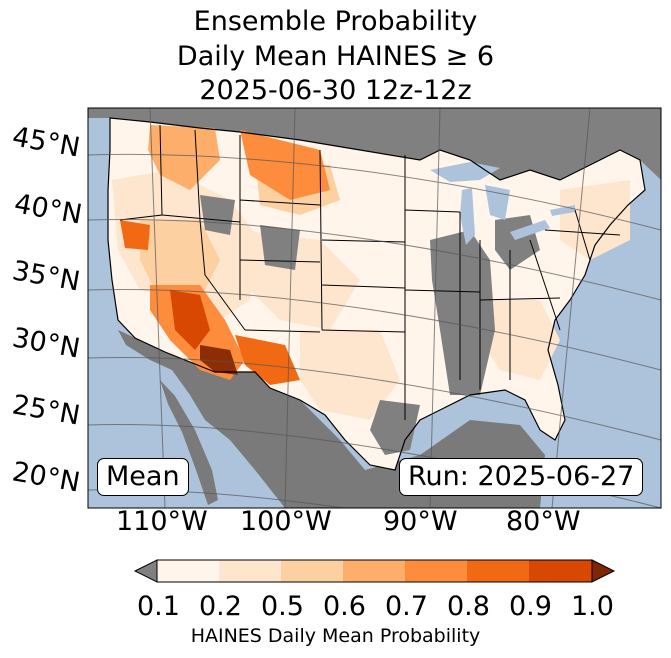 The image size is (671, 658). Describe the element at coordinates (220, 606) in the screenshot. I see `colorbar-tick-label: 0.2` at that location.